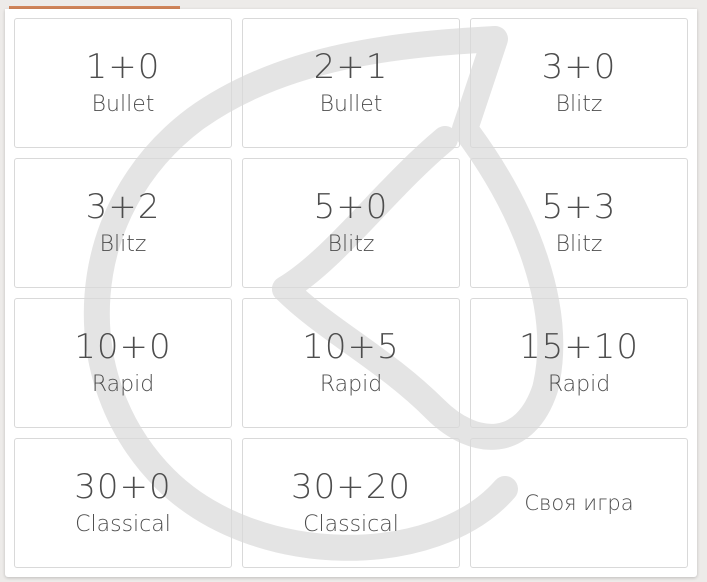 The width and height of the screenshot is (707, 582). I want to click on clock-label: 5+0, so click(351, 207).